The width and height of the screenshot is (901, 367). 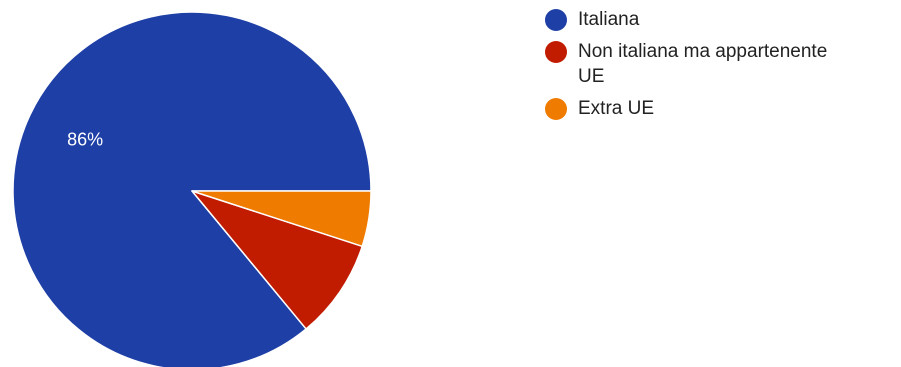 I want to click on slice-label-italiana: 86%, so click(x=85, y=139).